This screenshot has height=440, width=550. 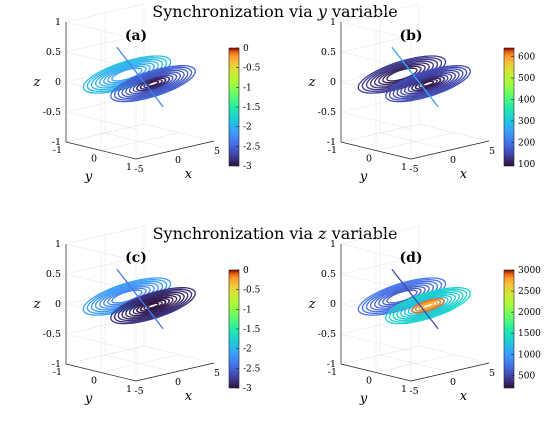 I want to click on z-tick-label: -0.5, so click(x=327, y=334).